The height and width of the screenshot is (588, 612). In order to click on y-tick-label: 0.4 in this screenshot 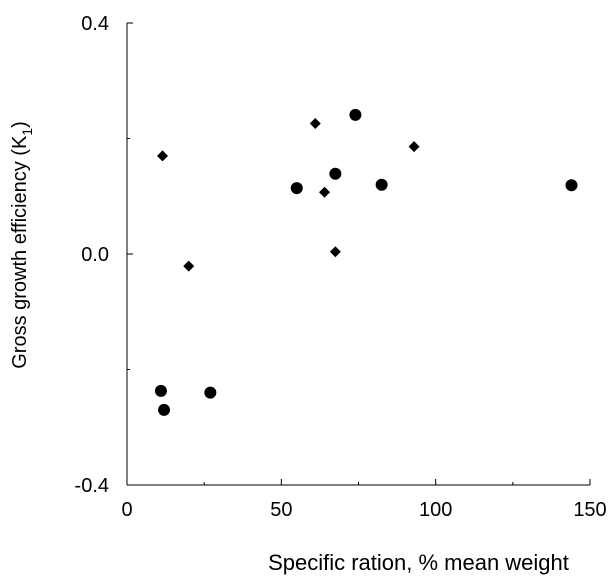, I will do `click(95, 24)`.